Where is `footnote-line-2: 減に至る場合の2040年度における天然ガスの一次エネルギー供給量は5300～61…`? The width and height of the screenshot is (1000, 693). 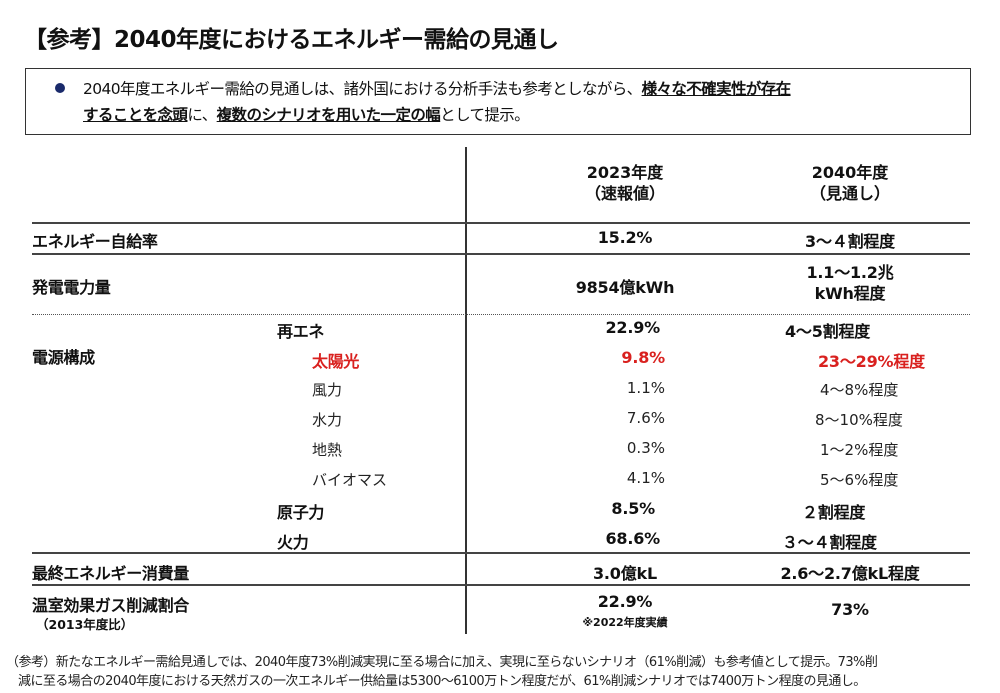 footnote-line-2: 減に至る場合の2040年度における天然ガスの一次エネルギー供給量は5300～61… is located at coordinates (442, 681).